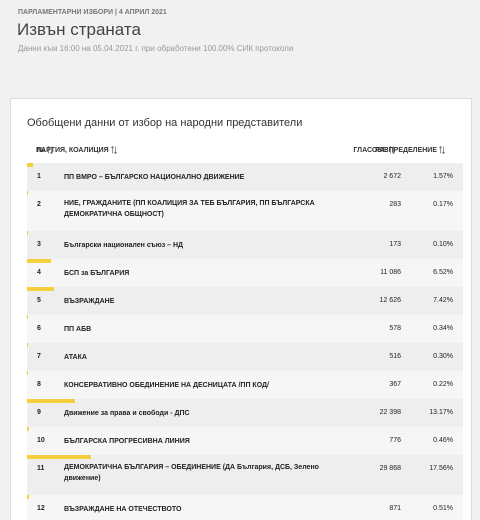 This screenshot has width=480, height=520. Describe the element at coordinates (395, 384) in the screenshot. I see `votes: 367` at that location.